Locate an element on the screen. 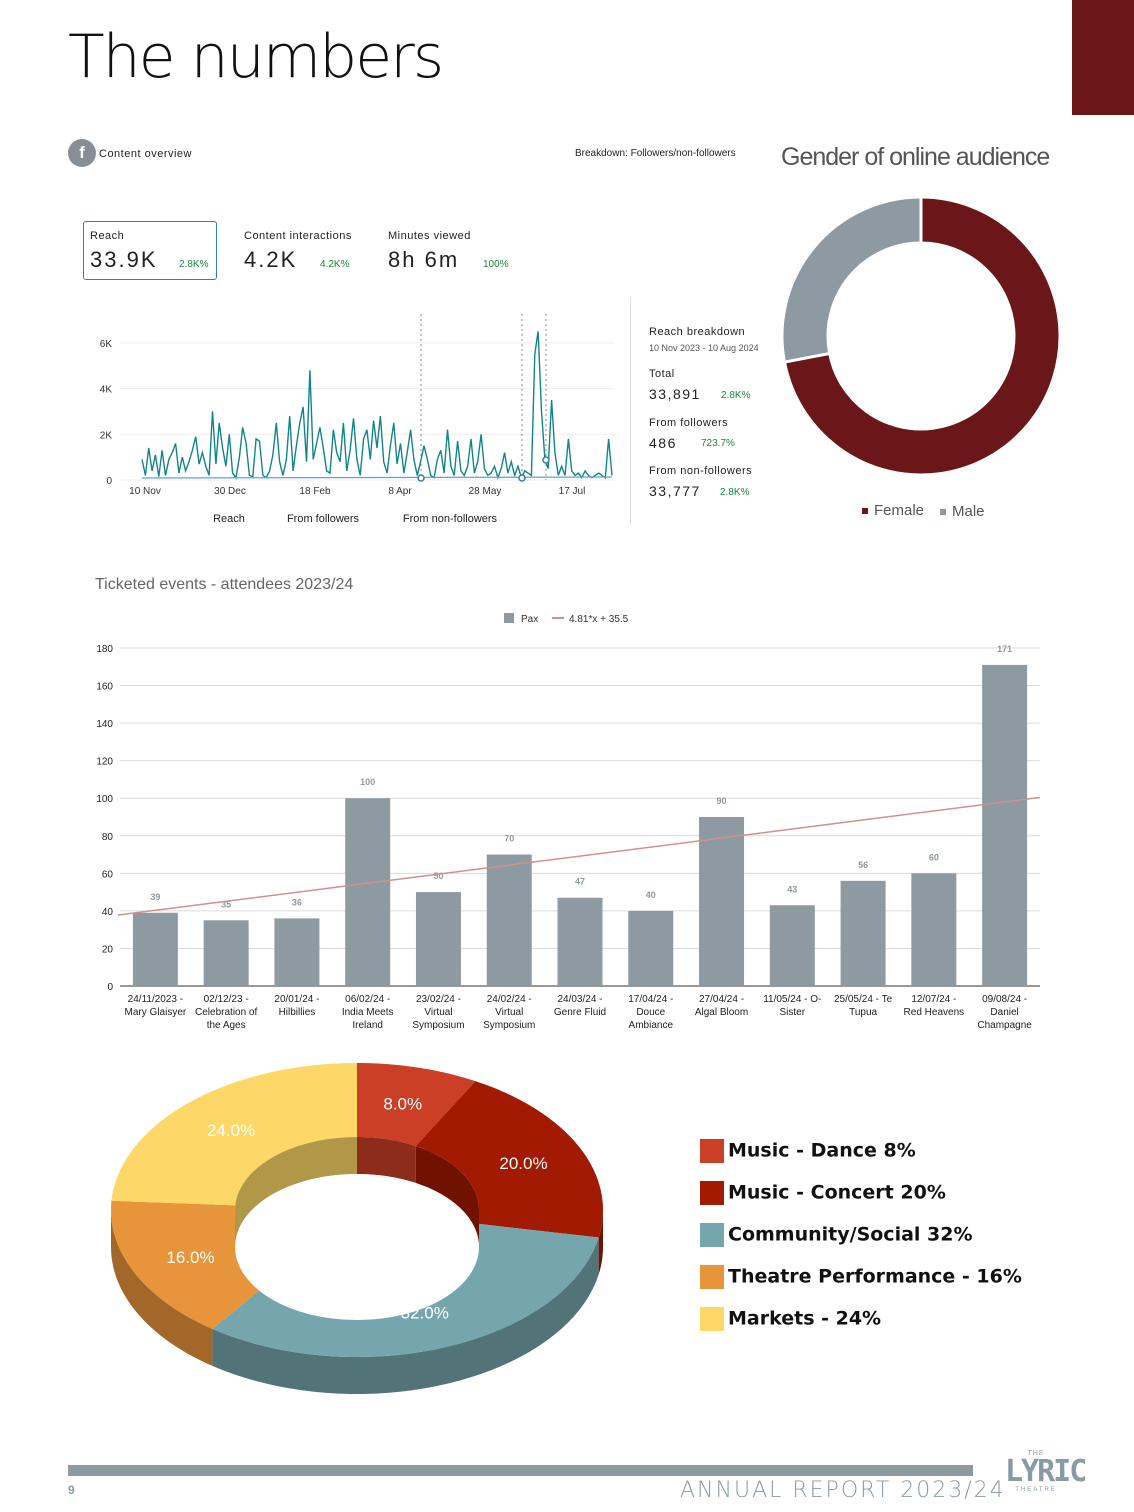 The width and height of the screenshot is (1134, 1512). metric-value-minutes: 8h 6m is located at coordinates (424, 259).